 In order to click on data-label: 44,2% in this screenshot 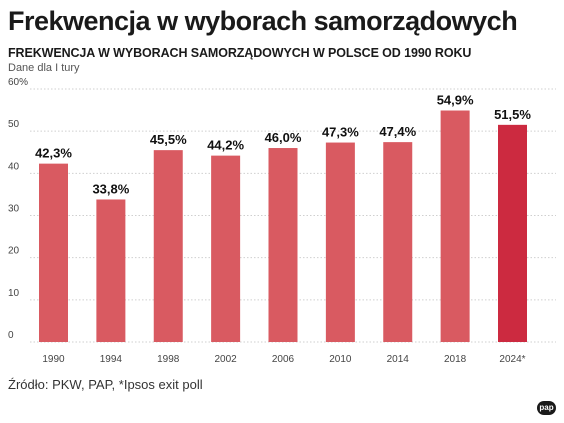, I will do `click(225, 145)`.